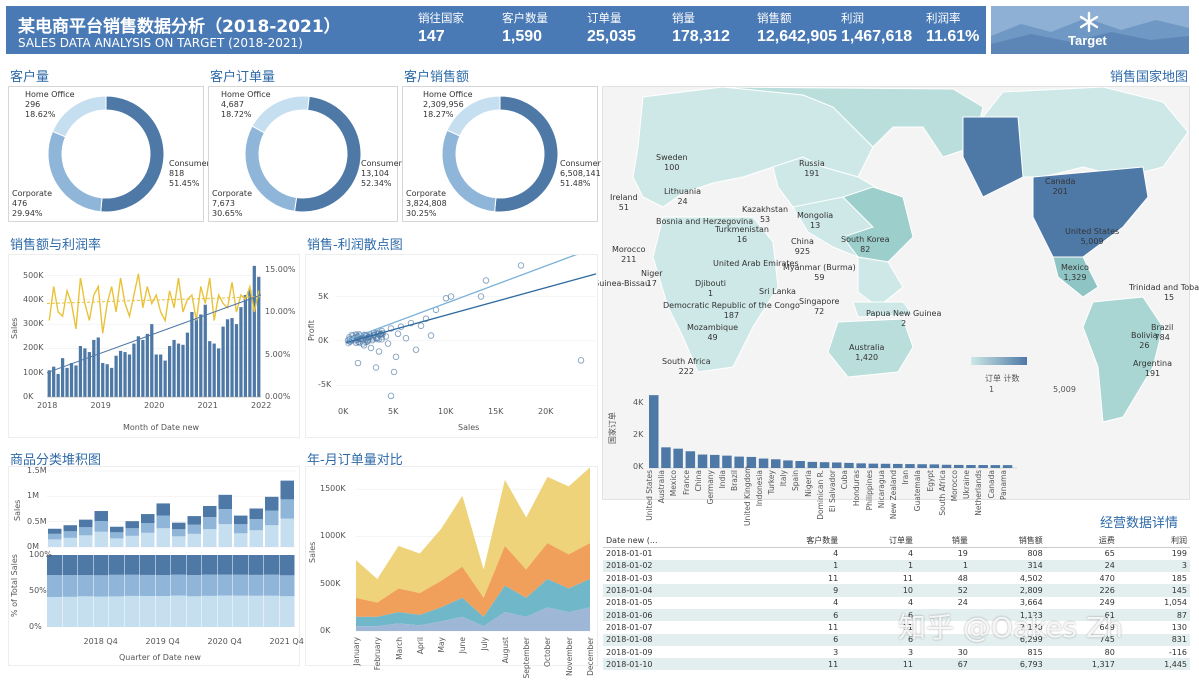  What do you see at coordinates (795, 498) in the screenshot?
I see `country-tick: Spain` at bounding box center [795, 498].